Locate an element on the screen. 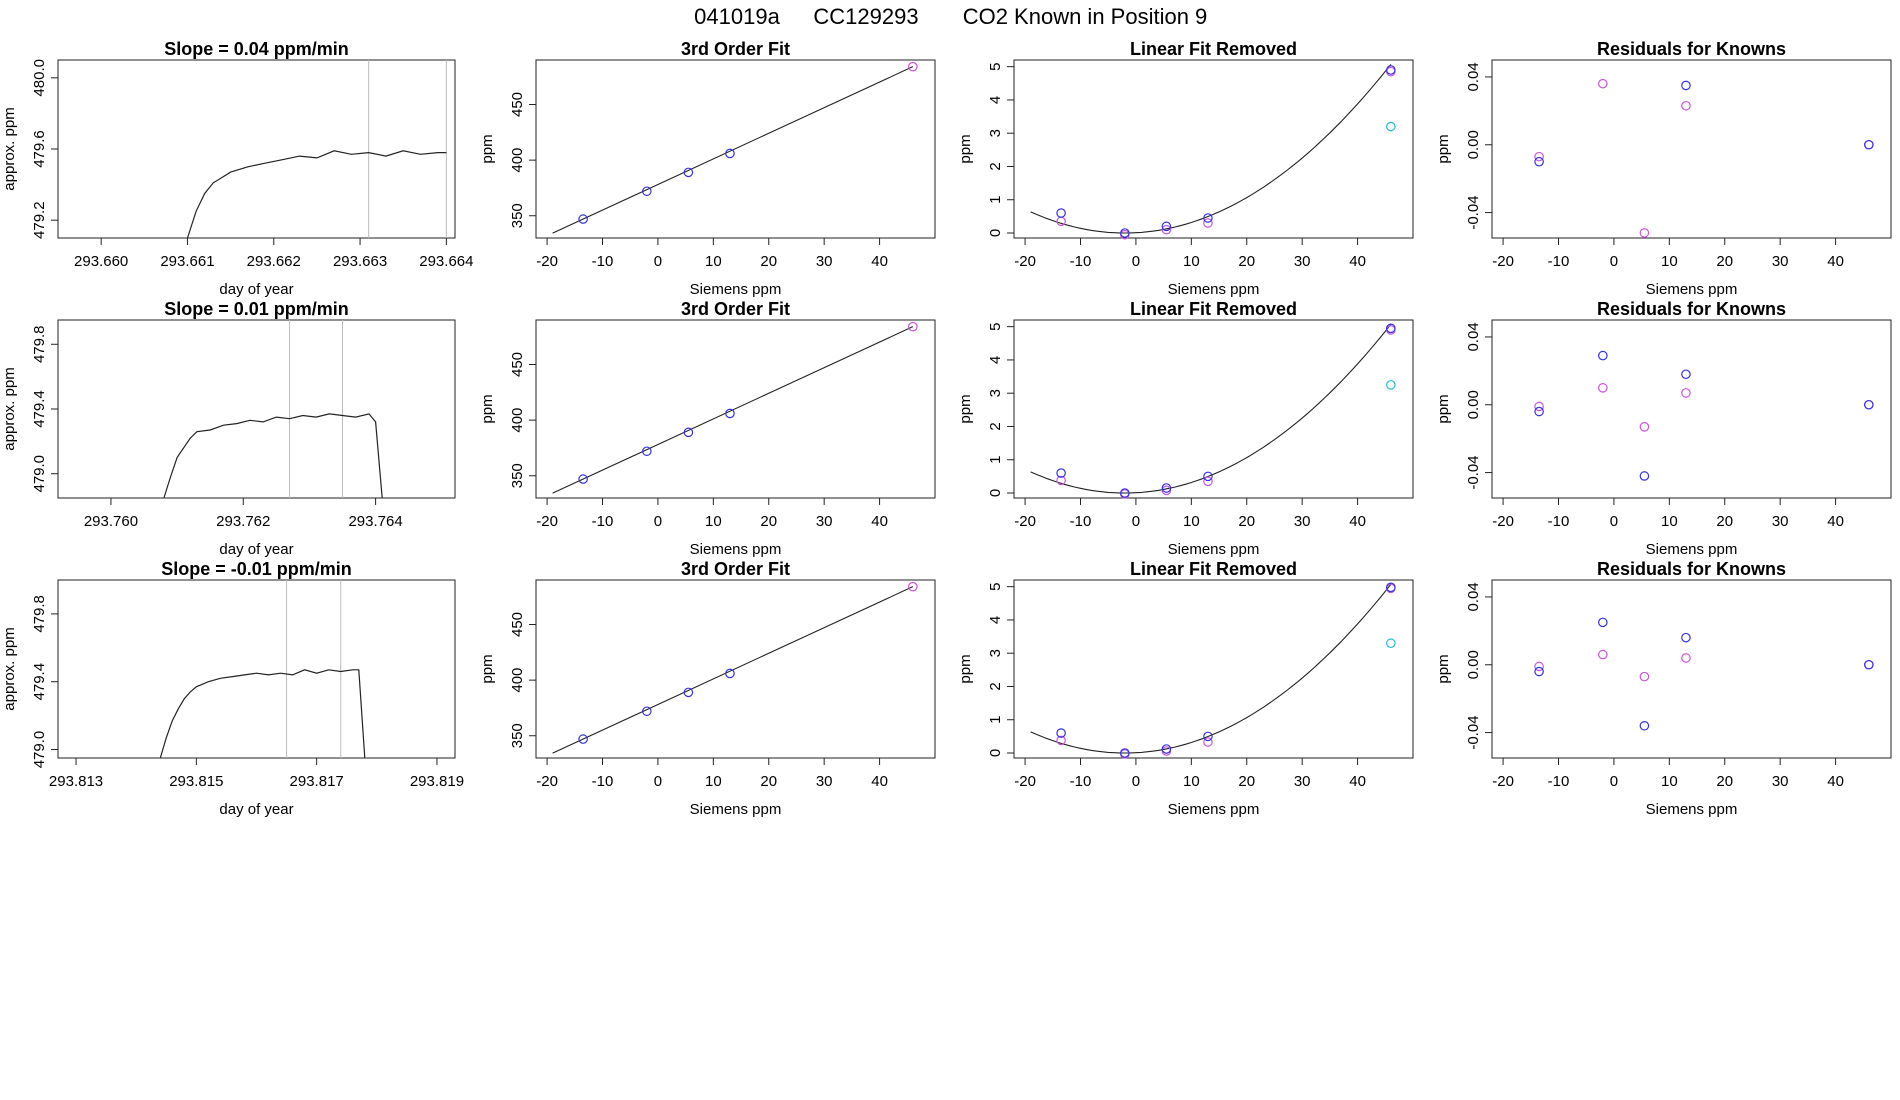 The width and height of the screenshot is (1900, 1100). row3-residuals-x-tick-label: -10 is located at coordinates (1559, 781).